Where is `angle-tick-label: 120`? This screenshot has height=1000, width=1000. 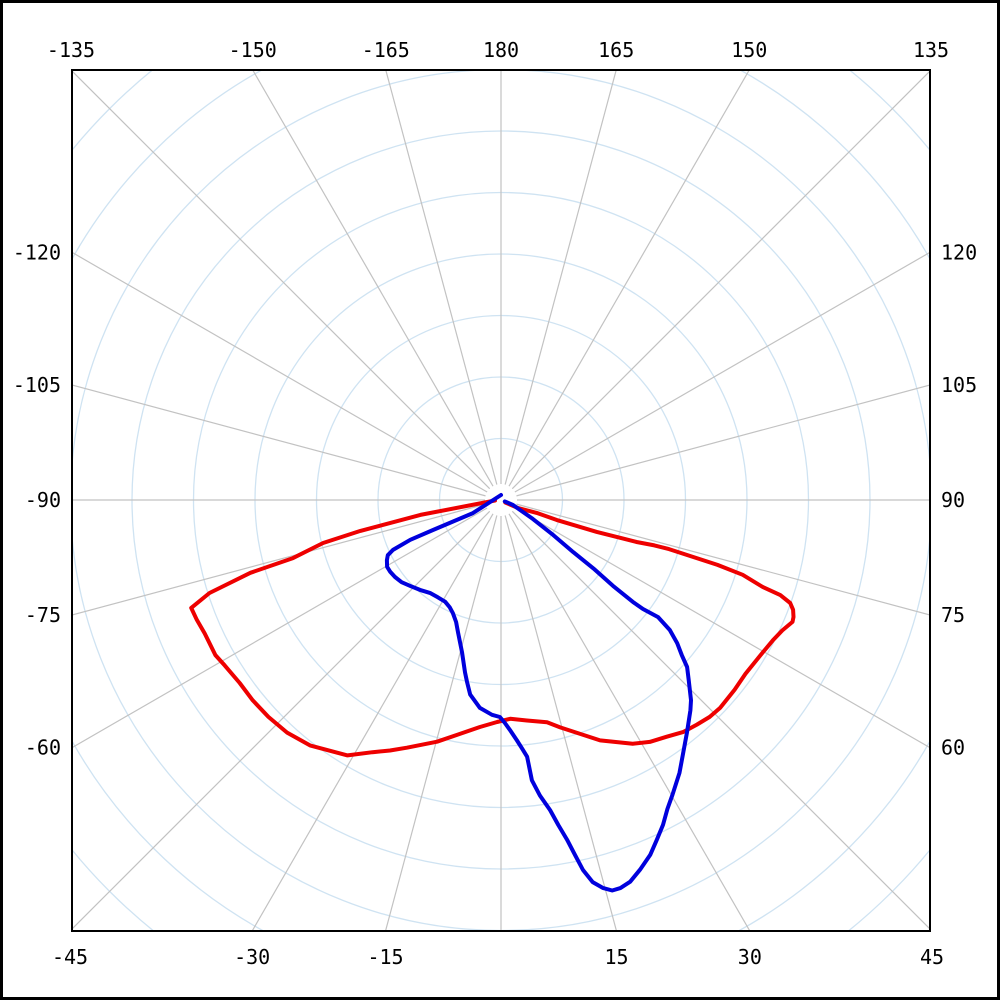
angle-tick-label: 120 is located at coordinates (959, 252).